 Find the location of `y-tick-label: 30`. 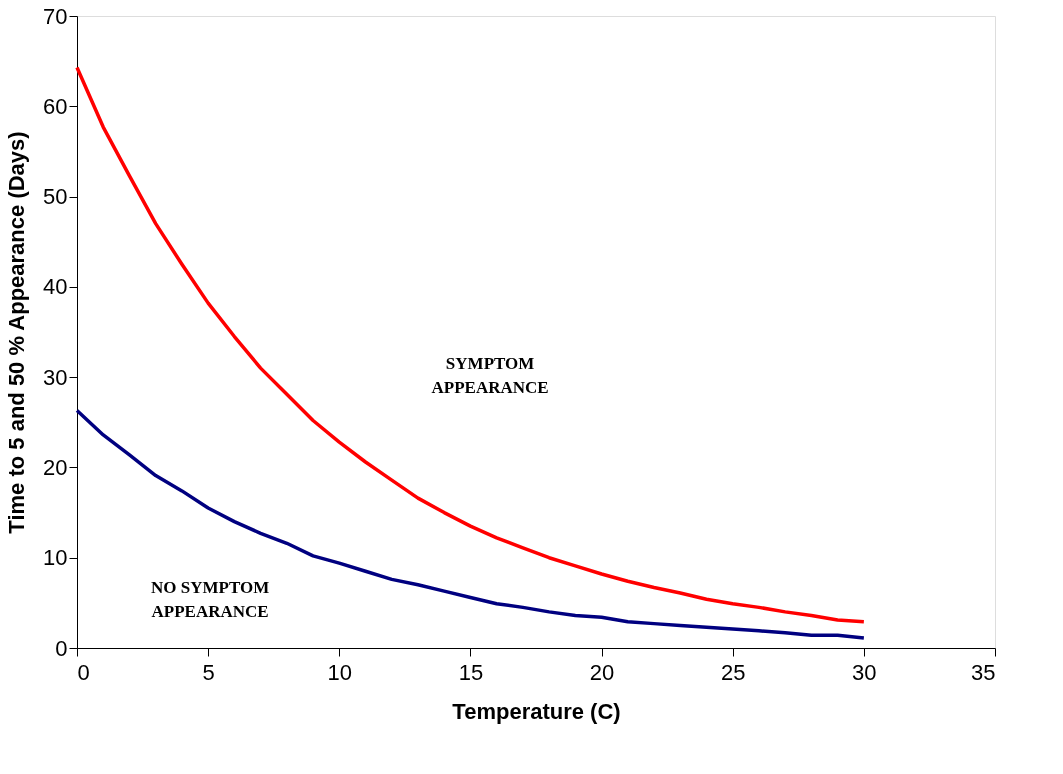

y-tick-label: 30 is located at coordinates (55, 377).